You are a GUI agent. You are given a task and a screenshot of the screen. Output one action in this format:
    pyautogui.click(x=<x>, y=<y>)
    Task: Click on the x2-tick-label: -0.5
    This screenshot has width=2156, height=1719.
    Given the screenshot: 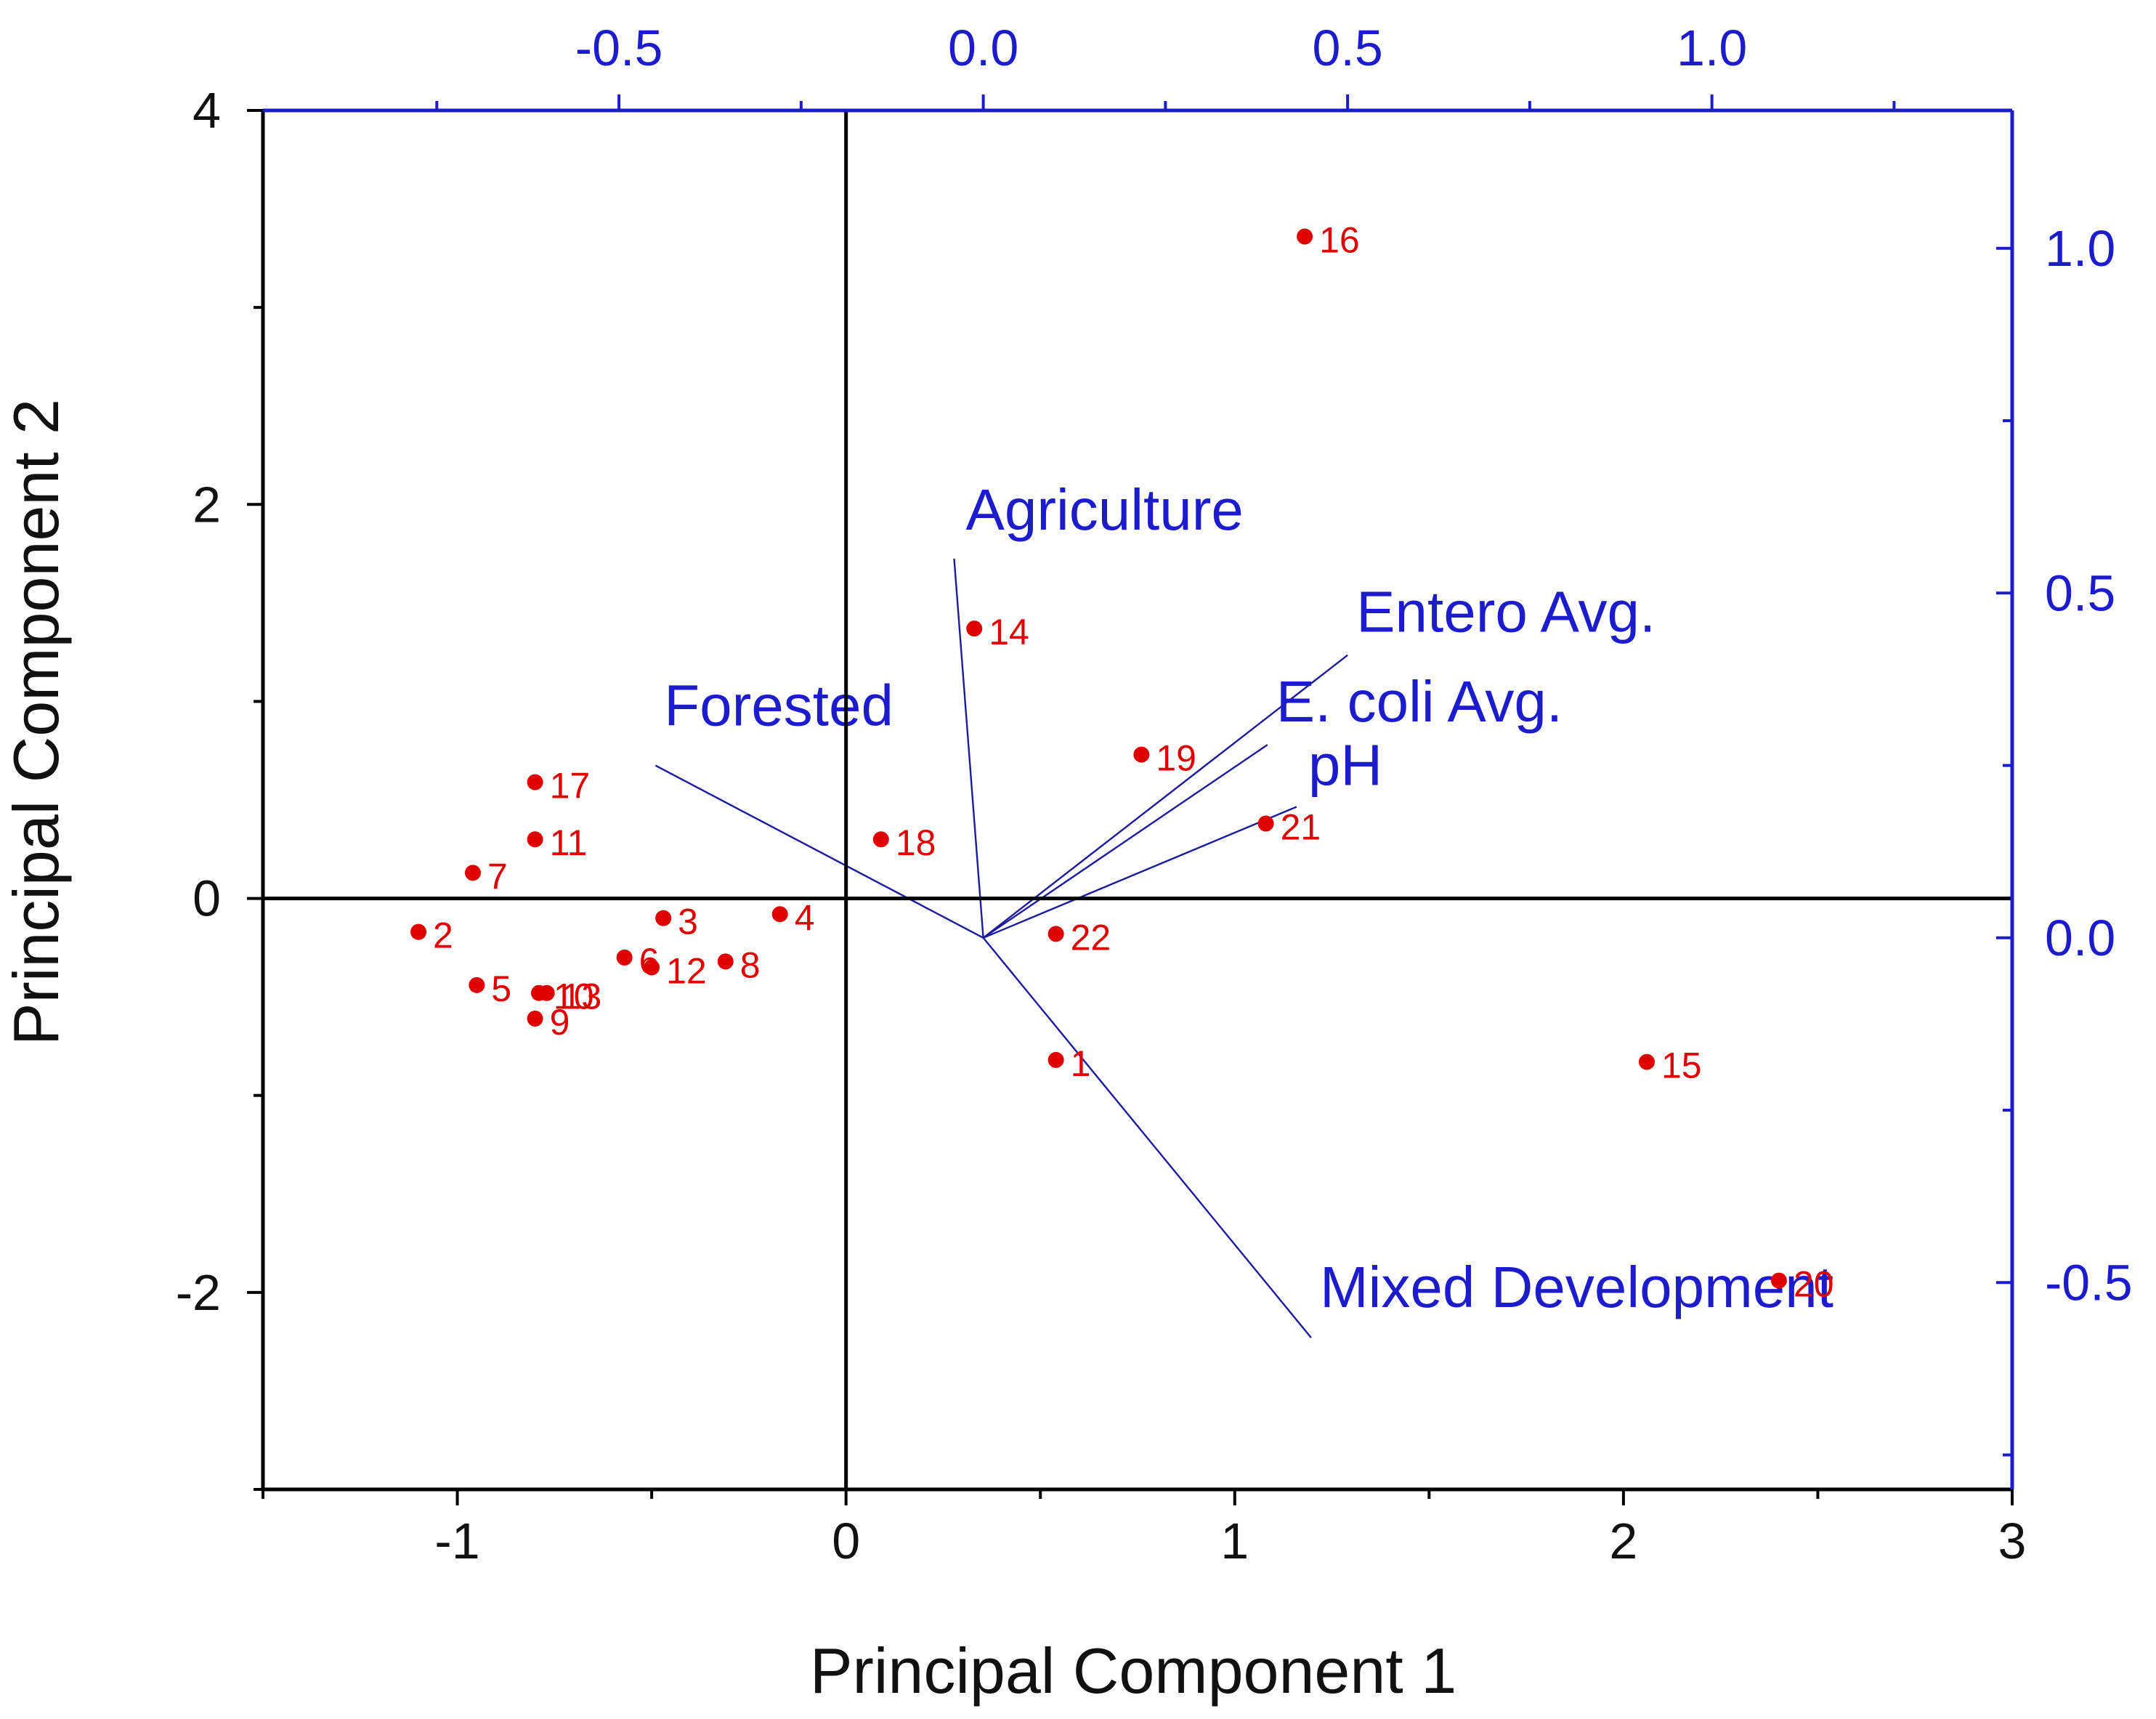 What is the action you would take?
    pyautogui.click(x=619, y=48)
    